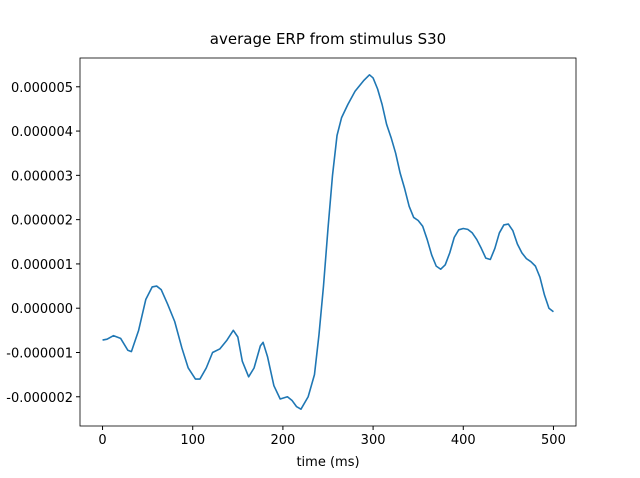 The image size is (640, 478). Describe the element at coordinates (39, 353) in the screenshot. I see `y-tick-label: -0.000001` at that location.